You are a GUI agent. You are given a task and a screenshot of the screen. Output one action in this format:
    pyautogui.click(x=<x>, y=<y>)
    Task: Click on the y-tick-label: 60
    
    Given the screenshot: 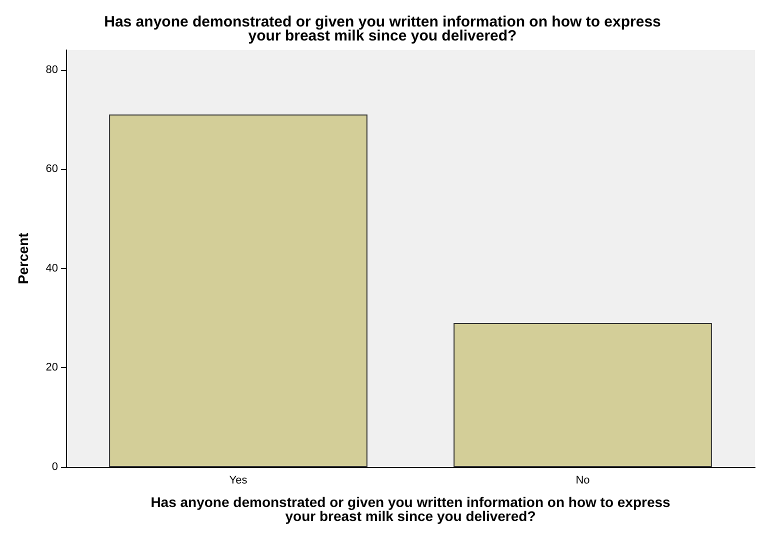 What is the action you would take?
    pyautogui.click(x=52, y=169)
    